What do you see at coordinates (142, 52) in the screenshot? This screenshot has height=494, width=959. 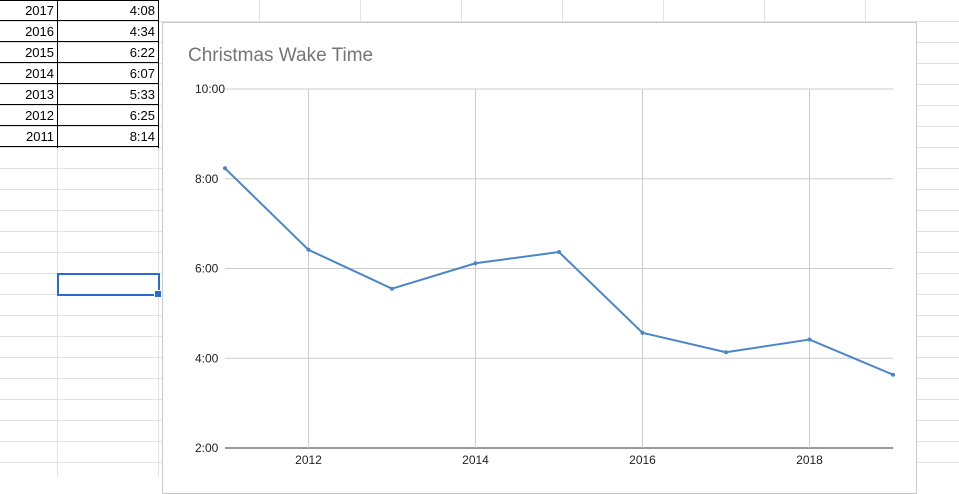 I see `wake-time-cell: 6:22` at bounding box center [142, 52].